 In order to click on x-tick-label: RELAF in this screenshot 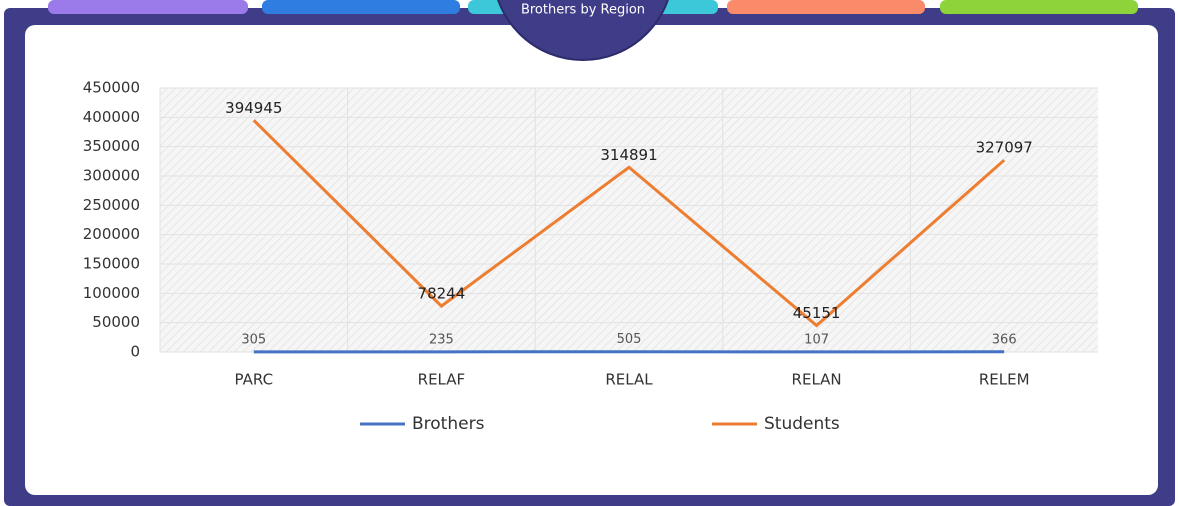, I will do `click(442, 380)`.